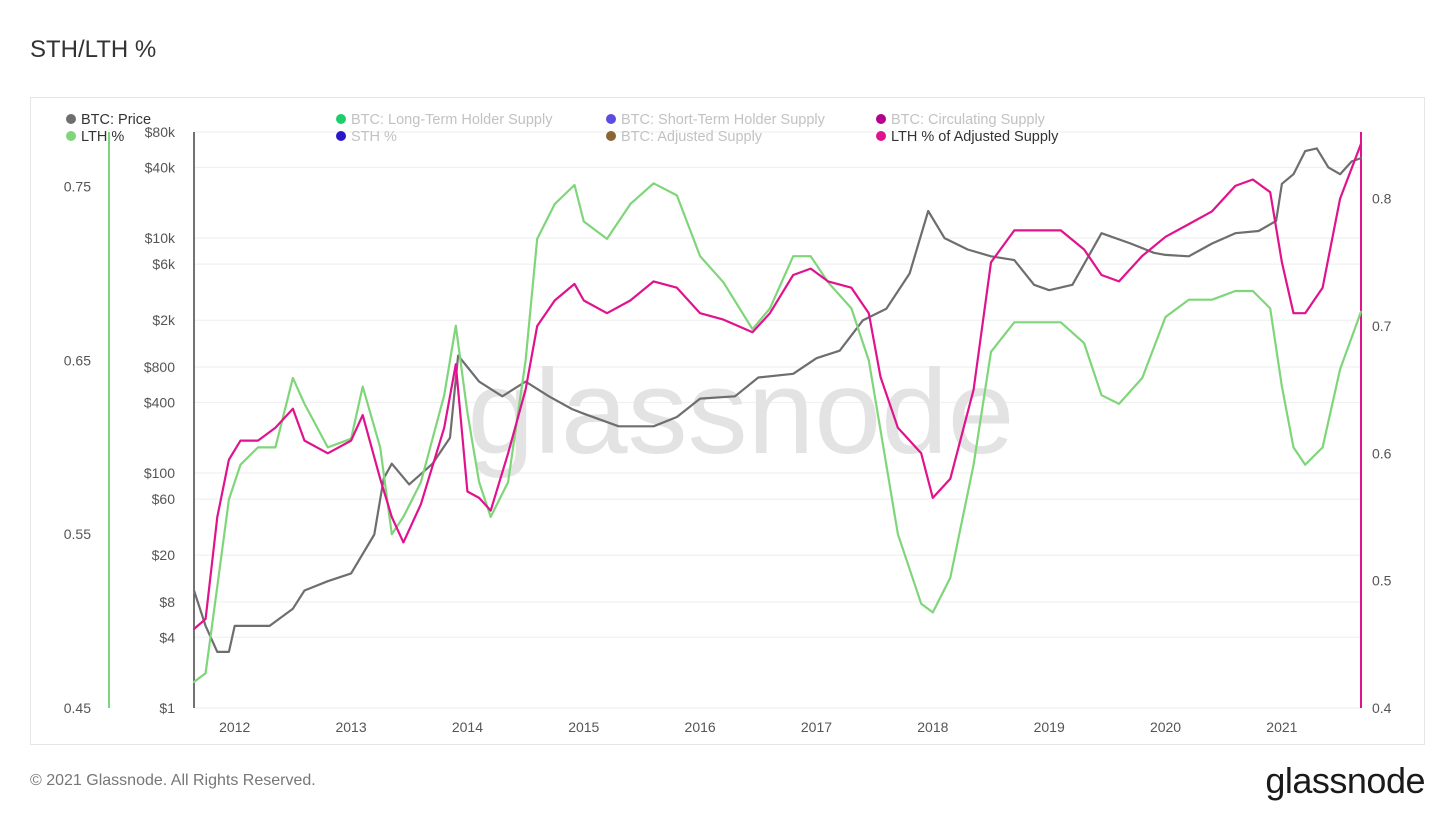 The image size is (1456, 819). I want to click on x-tick-label: 2018, so click(932, 727).